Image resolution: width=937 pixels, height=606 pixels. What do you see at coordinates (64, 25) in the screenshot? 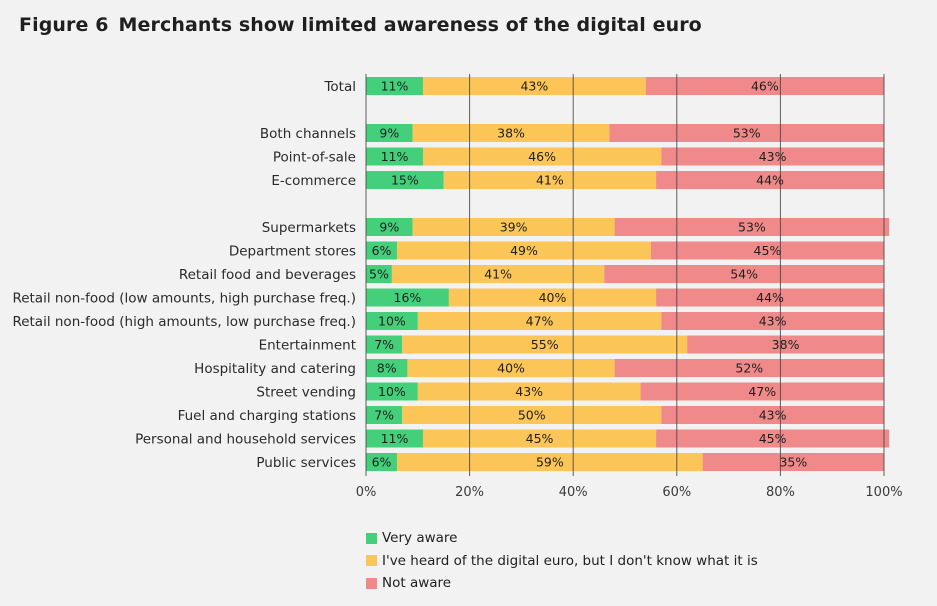
I see `figure-number: Figure 6` at bounding box center [64, 25].